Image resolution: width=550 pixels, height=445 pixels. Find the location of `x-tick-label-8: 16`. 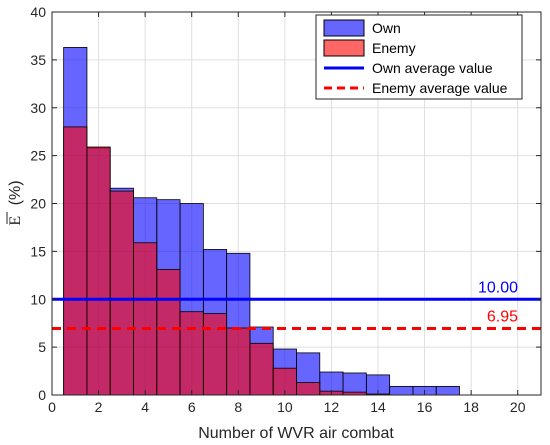

x-tick-label-8: 16 is located at coordinates (425, 407).